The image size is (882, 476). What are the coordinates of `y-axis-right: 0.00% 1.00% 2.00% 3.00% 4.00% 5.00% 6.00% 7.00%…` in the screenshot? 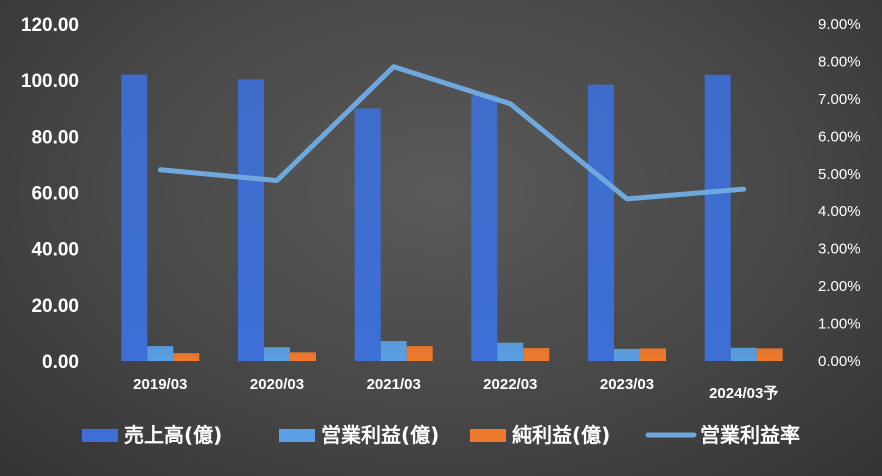 It's located at (839, 193).